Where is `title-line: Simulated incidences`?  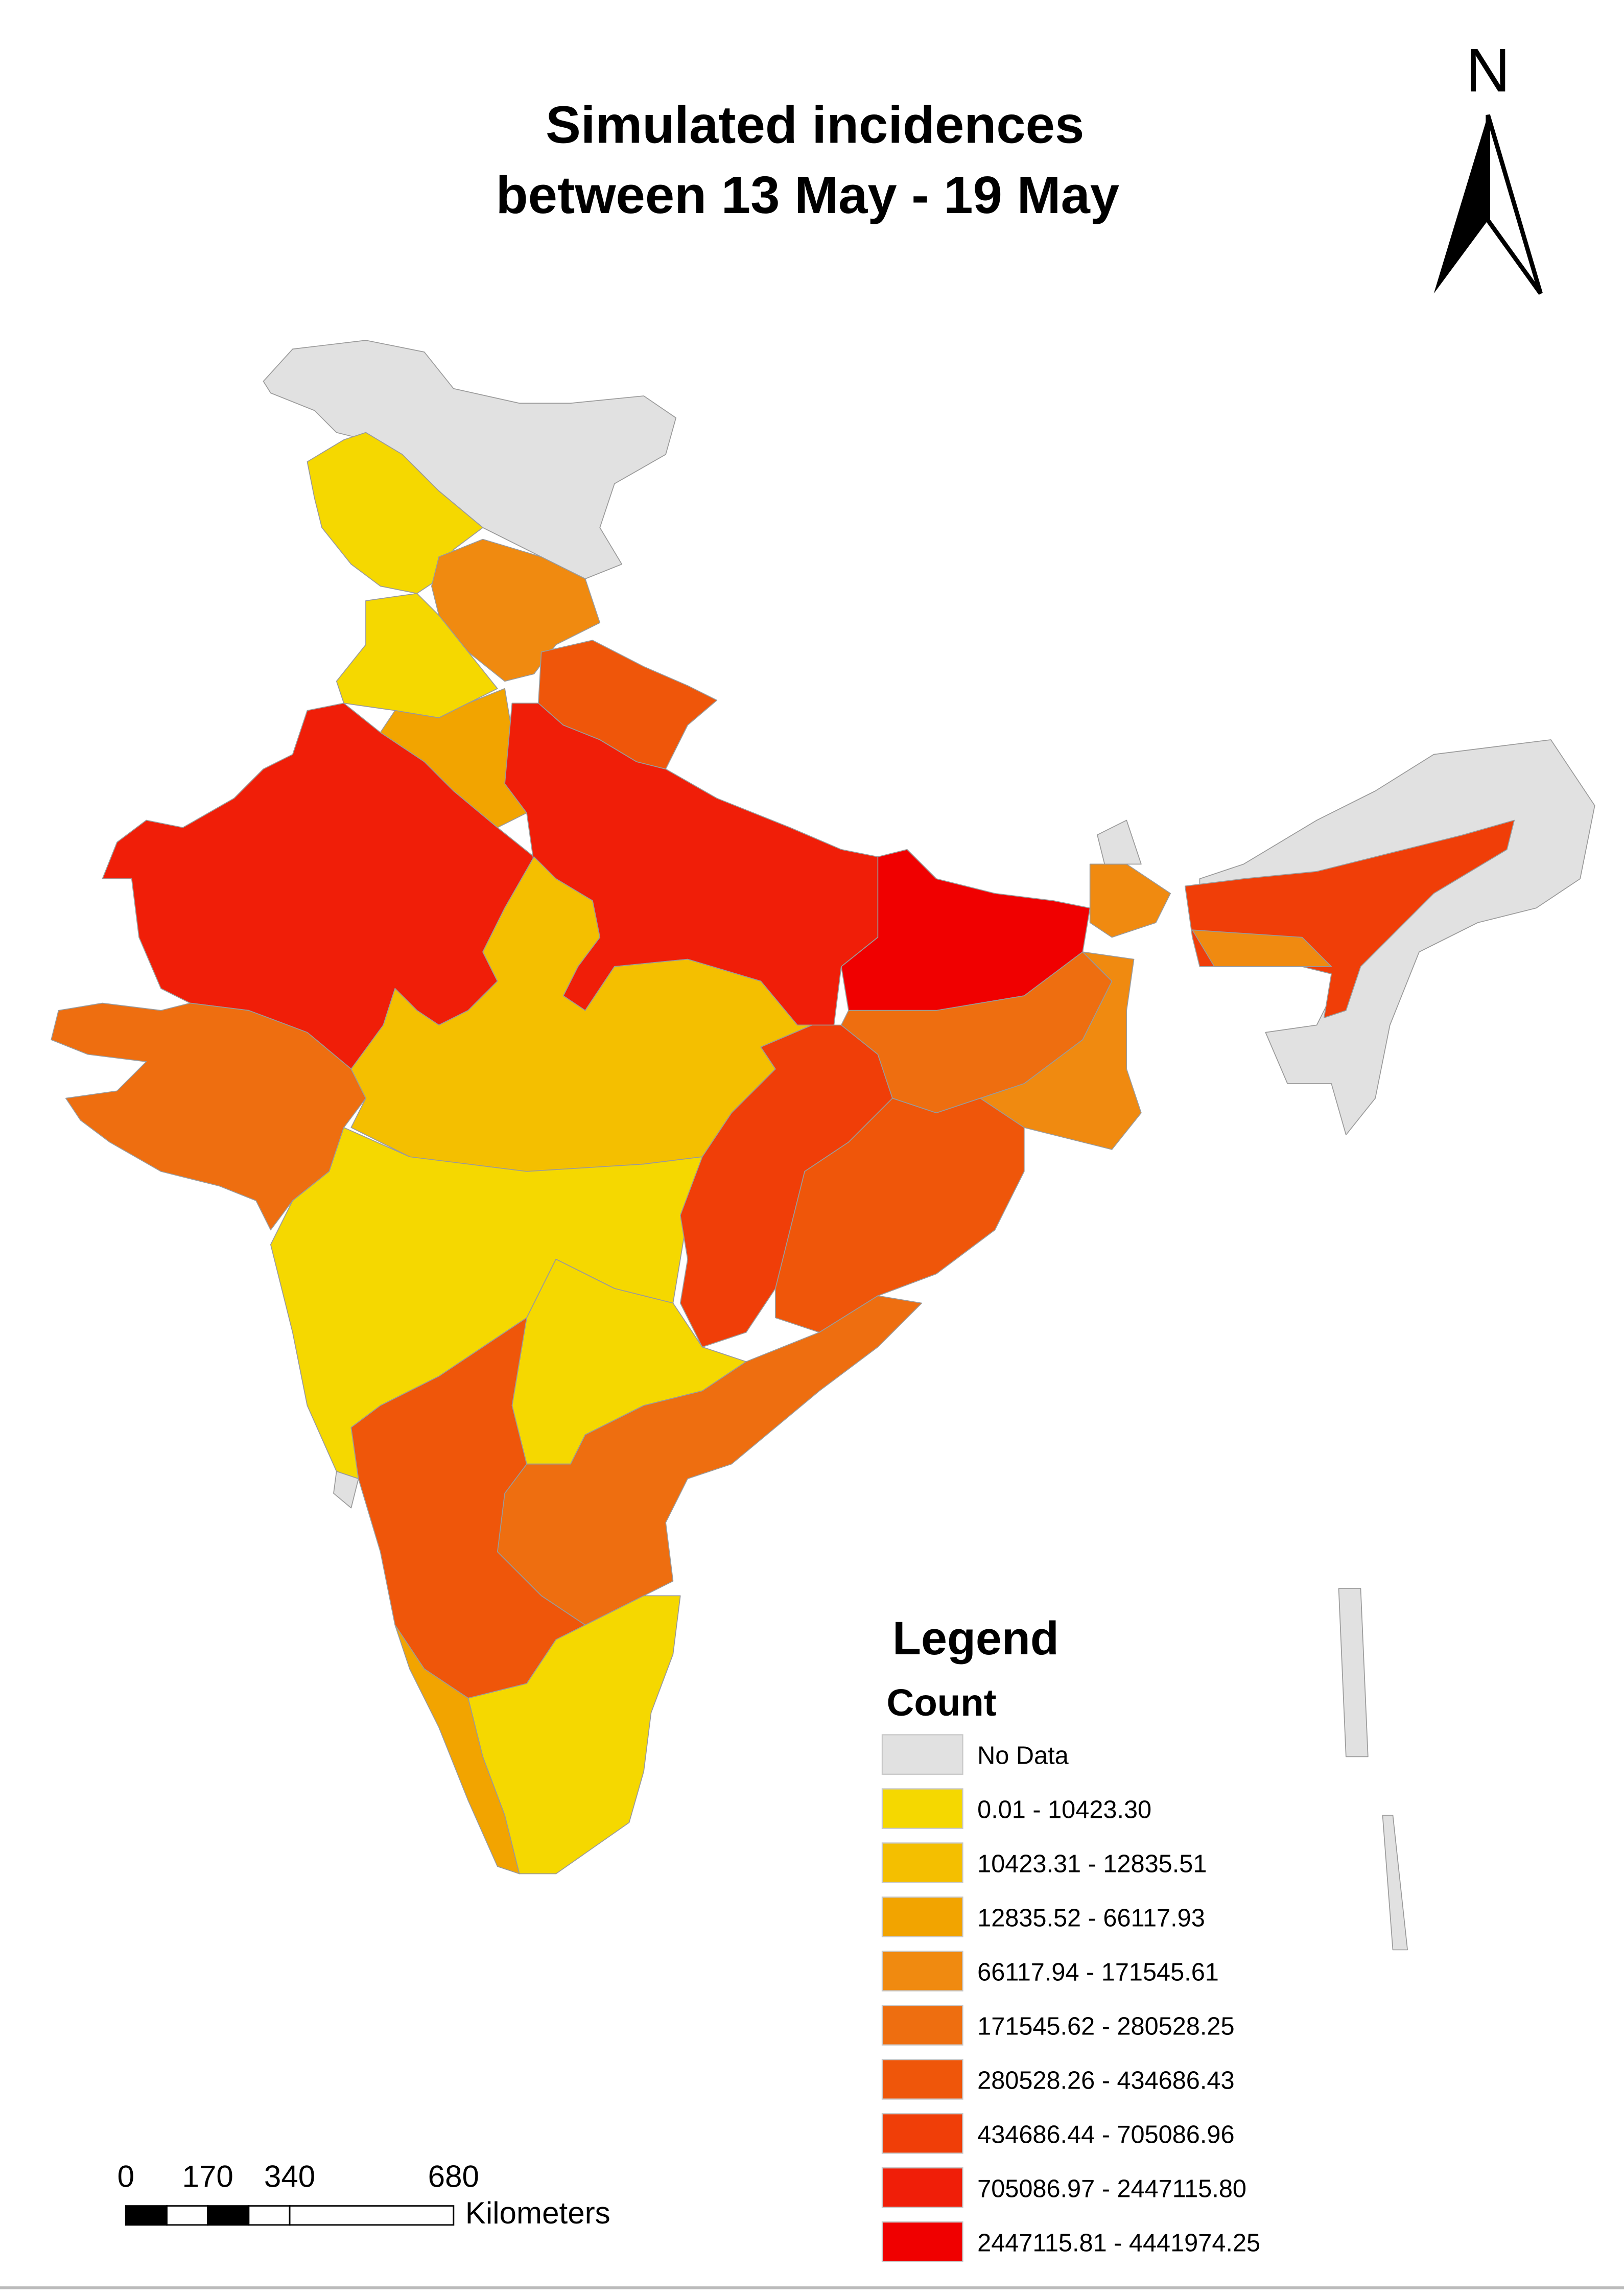
title-line: Simulated incidences is located at coordinates (815, 124).